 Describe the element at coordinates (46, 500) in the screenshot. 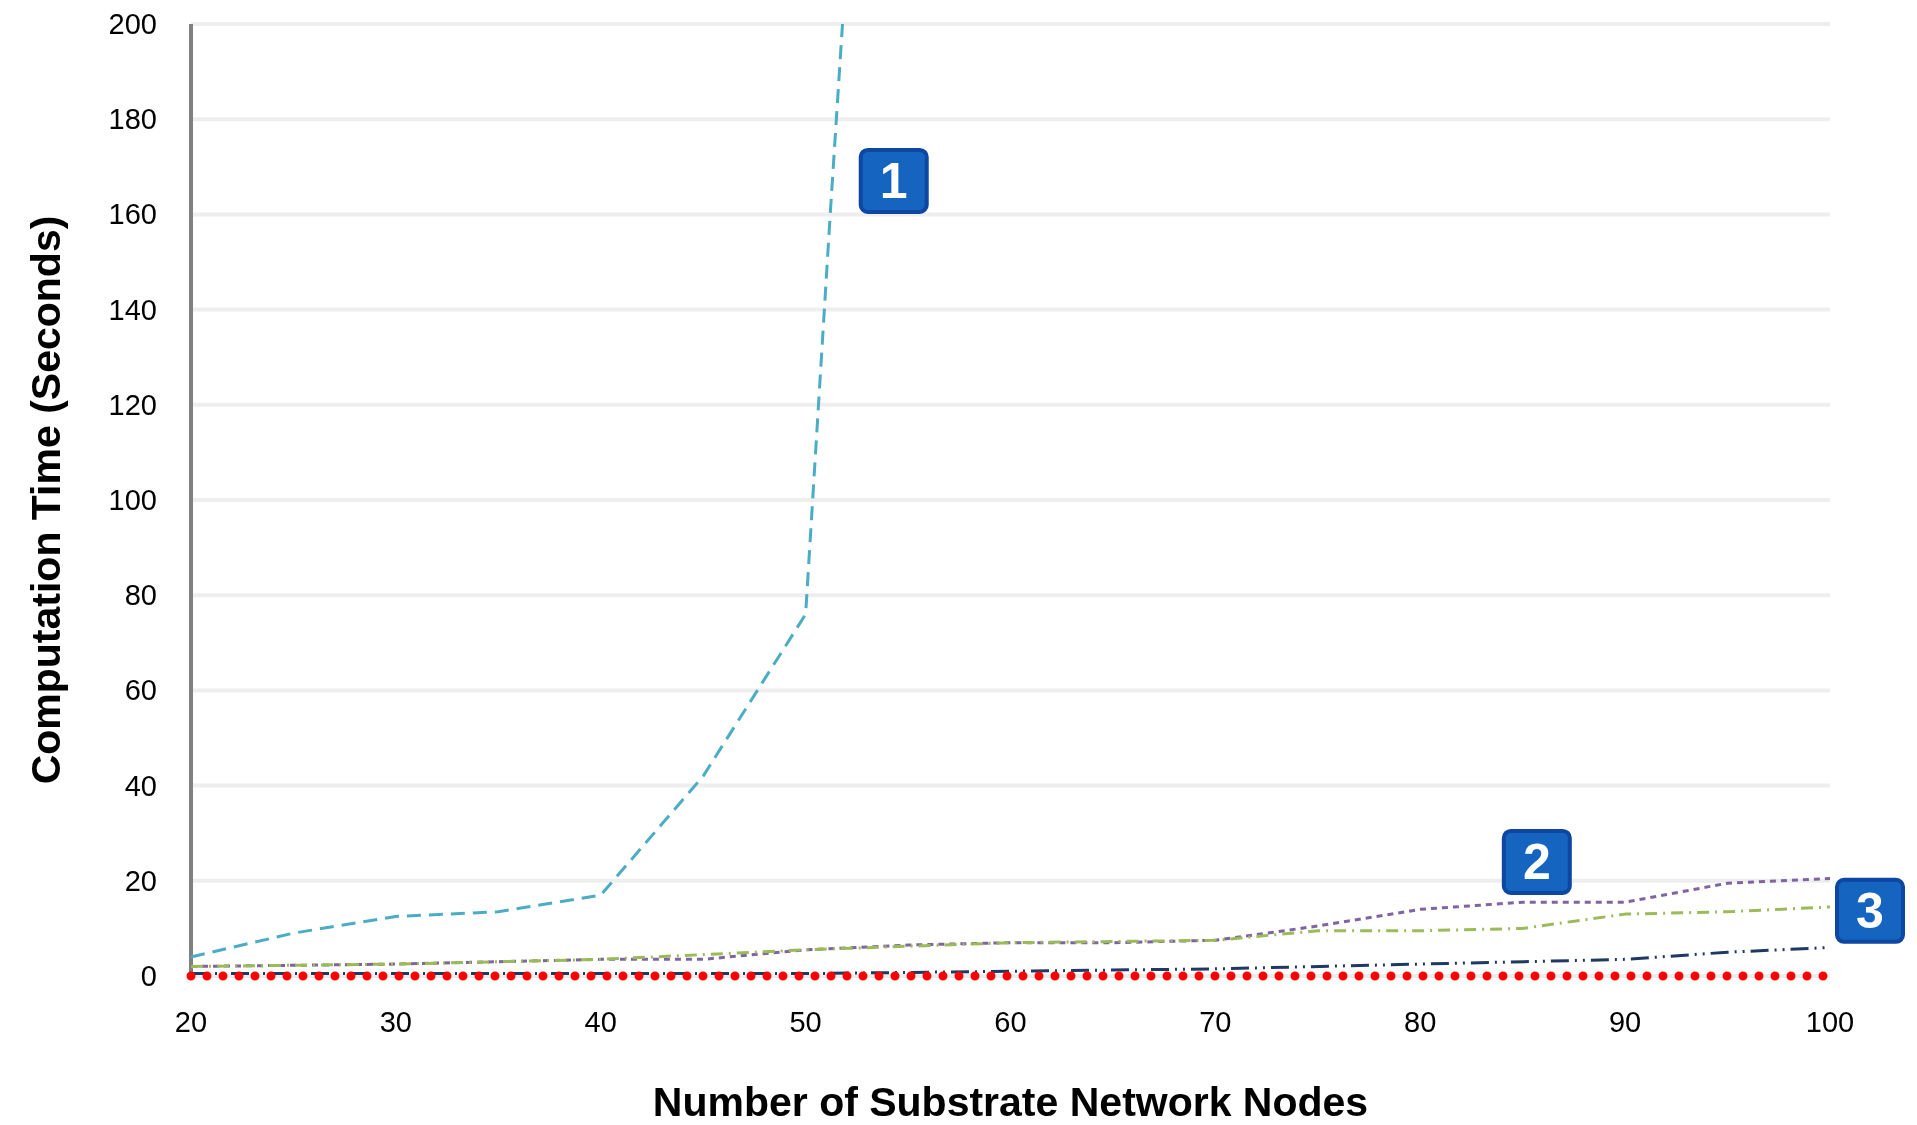

I see `y-axis-title: Computation Time (Seconds)` at that location.